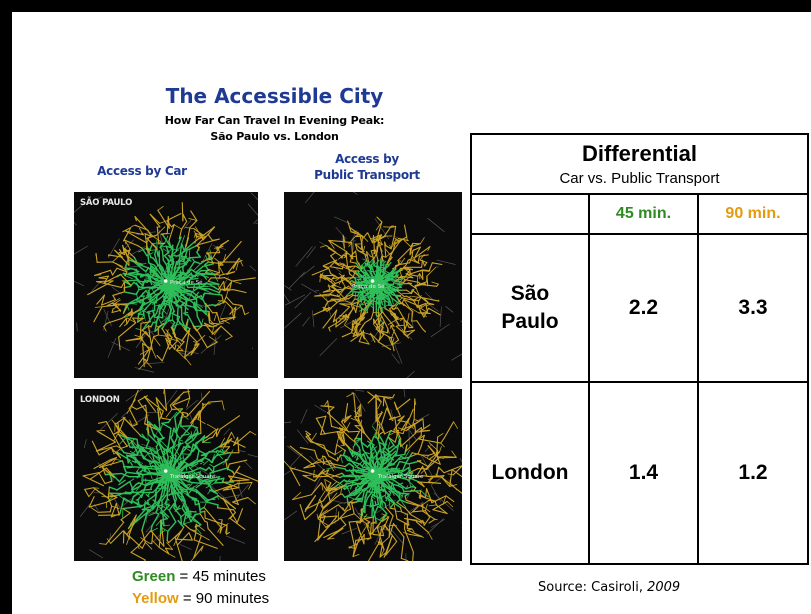 The image size is (811, 614). Describe the element at coordinates (664, 587) in the screenshot. I see `source-year: 2009` at that location.